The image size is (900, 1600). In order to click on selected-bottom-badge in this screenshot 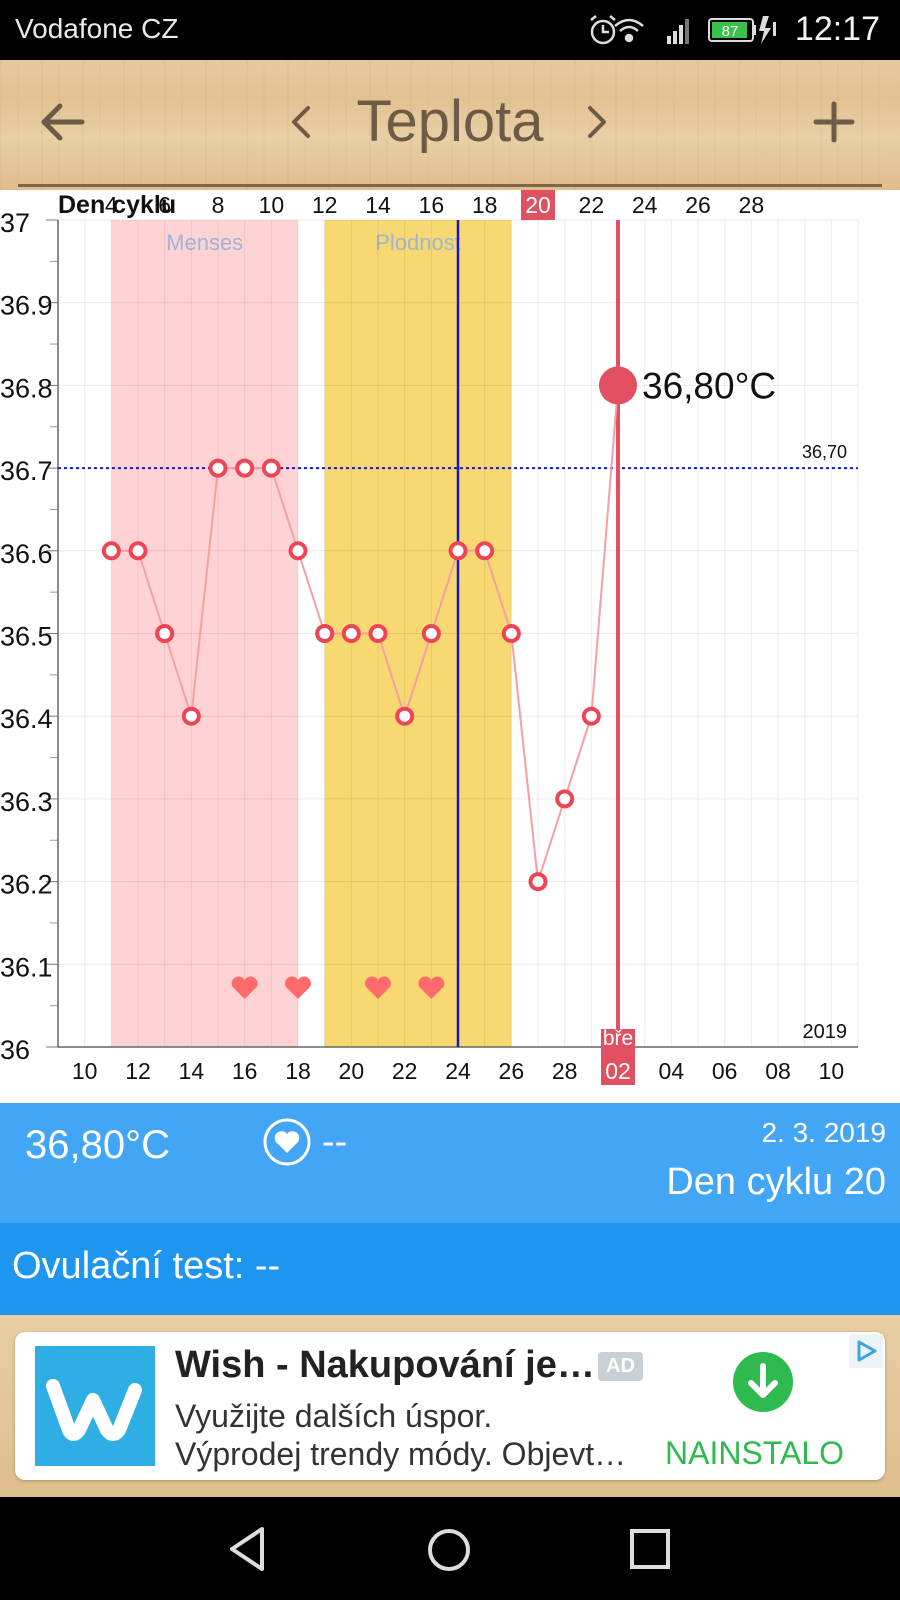, I will do `click(618, 1057)`.